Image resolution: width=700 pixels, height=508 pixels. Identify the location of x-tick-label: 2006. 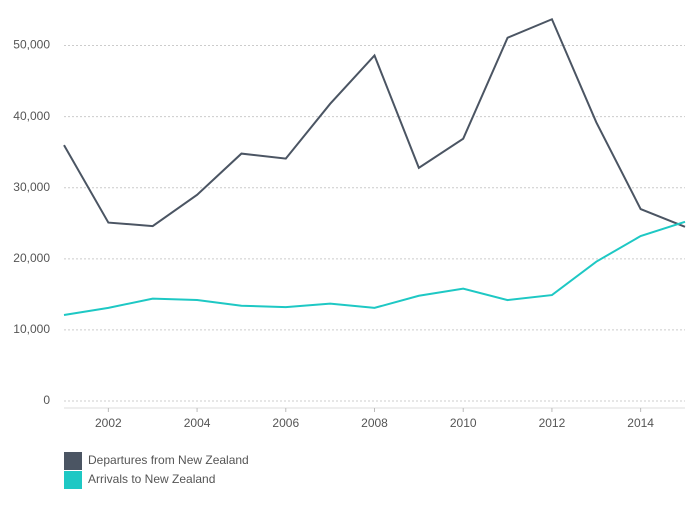
(285, 423).